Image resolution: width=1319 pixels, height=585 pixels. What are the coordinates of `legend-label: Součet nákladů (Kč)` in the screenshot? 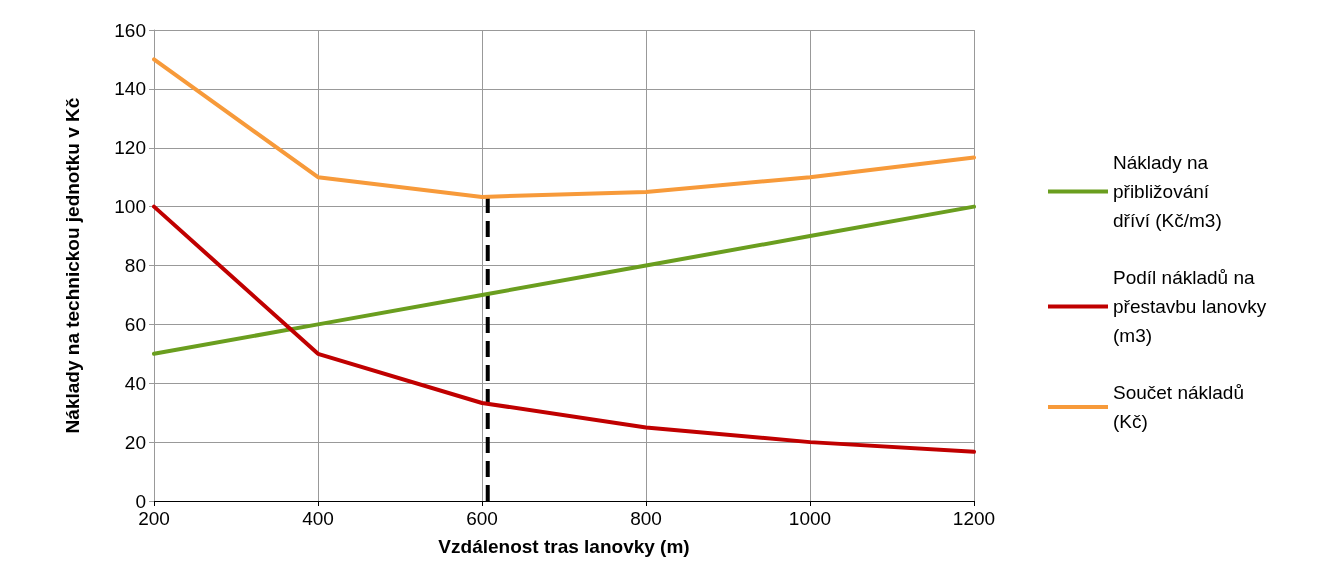 It's located at (1181, 407).